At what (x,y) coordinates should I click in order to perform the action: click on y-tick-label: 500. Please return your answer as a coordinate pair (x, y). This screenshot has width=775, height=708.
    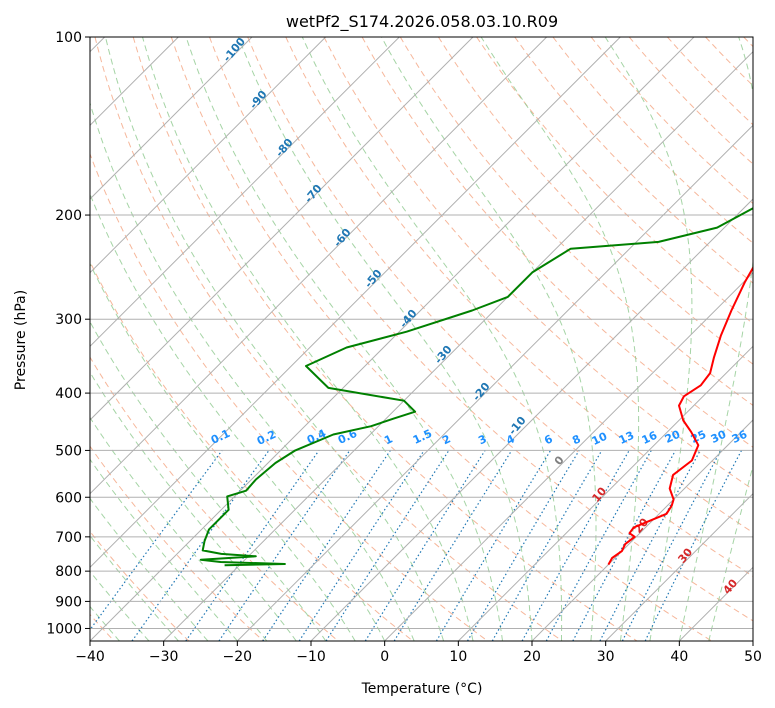
    Looking at the image, I should click on (68, 451).